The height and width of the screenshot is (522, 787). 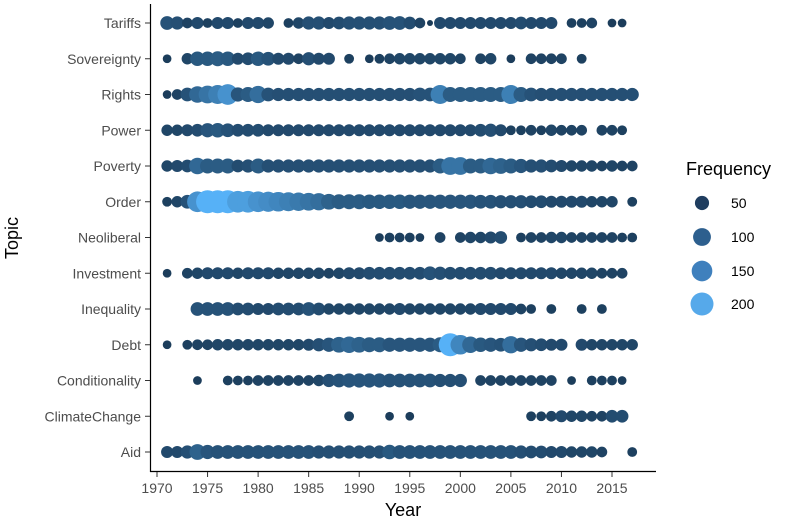 What do you see at coordinates (601, 309) in the screenshot?
I see `point-inequality-2014` at bounding box center [601, 309].